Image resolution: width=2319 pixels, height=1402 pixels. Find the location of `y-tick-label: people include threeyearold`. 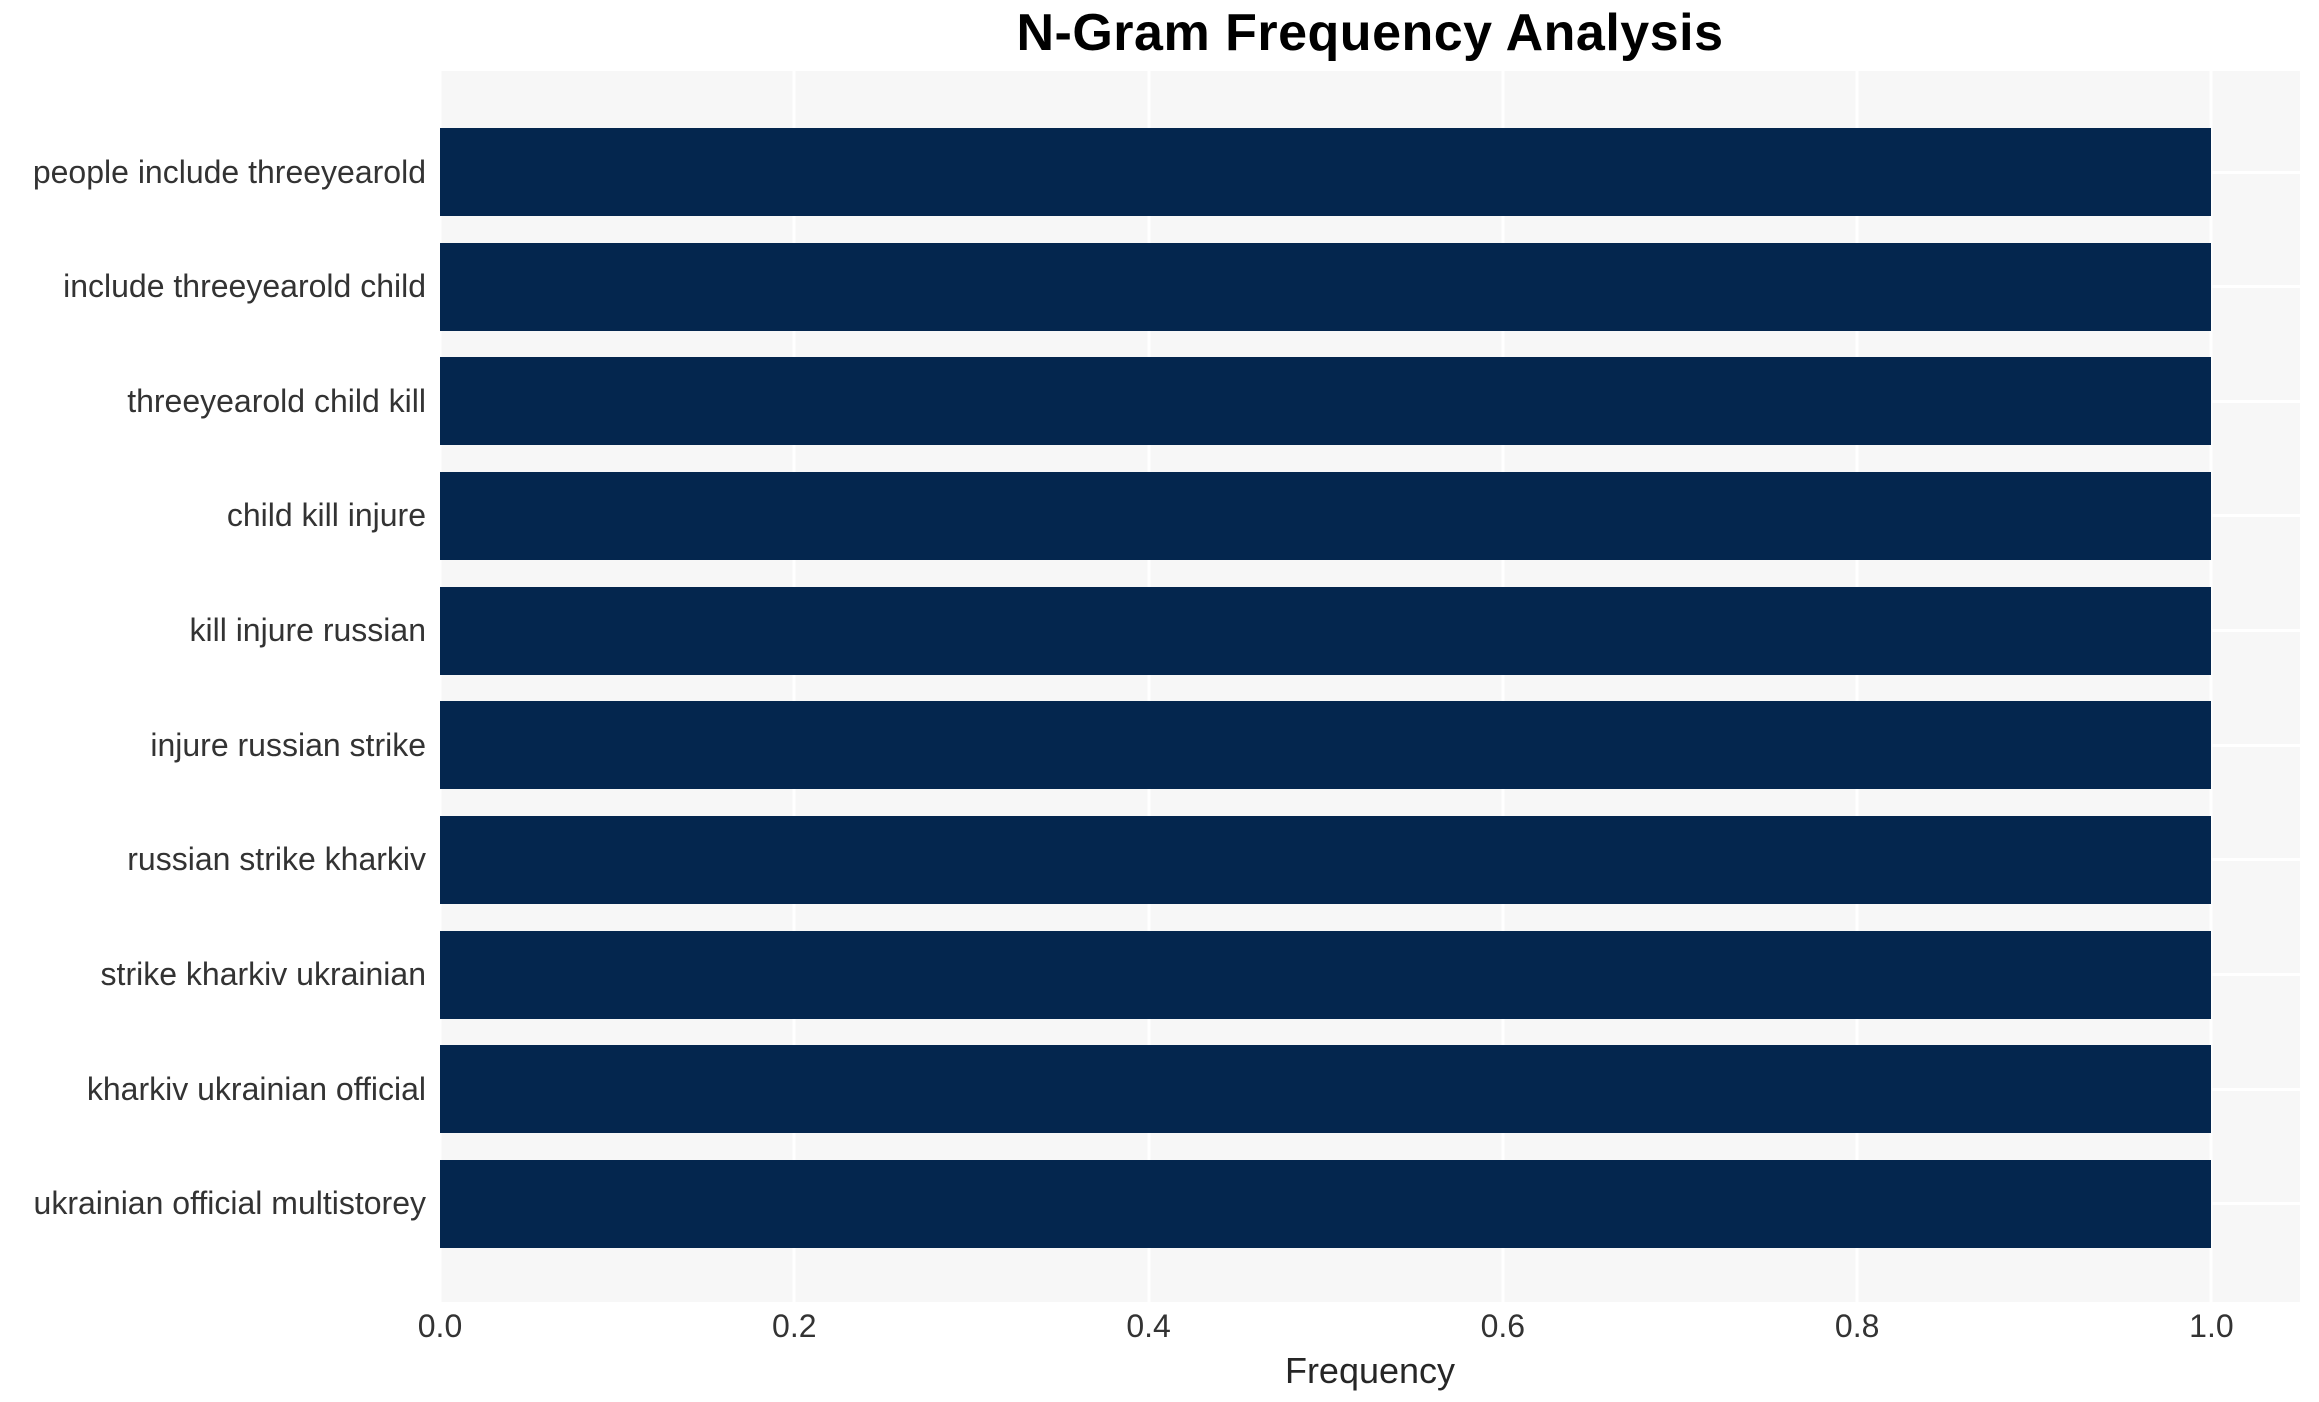

y-tick-label: people include threeyearold is located at coordinates (229, 171).